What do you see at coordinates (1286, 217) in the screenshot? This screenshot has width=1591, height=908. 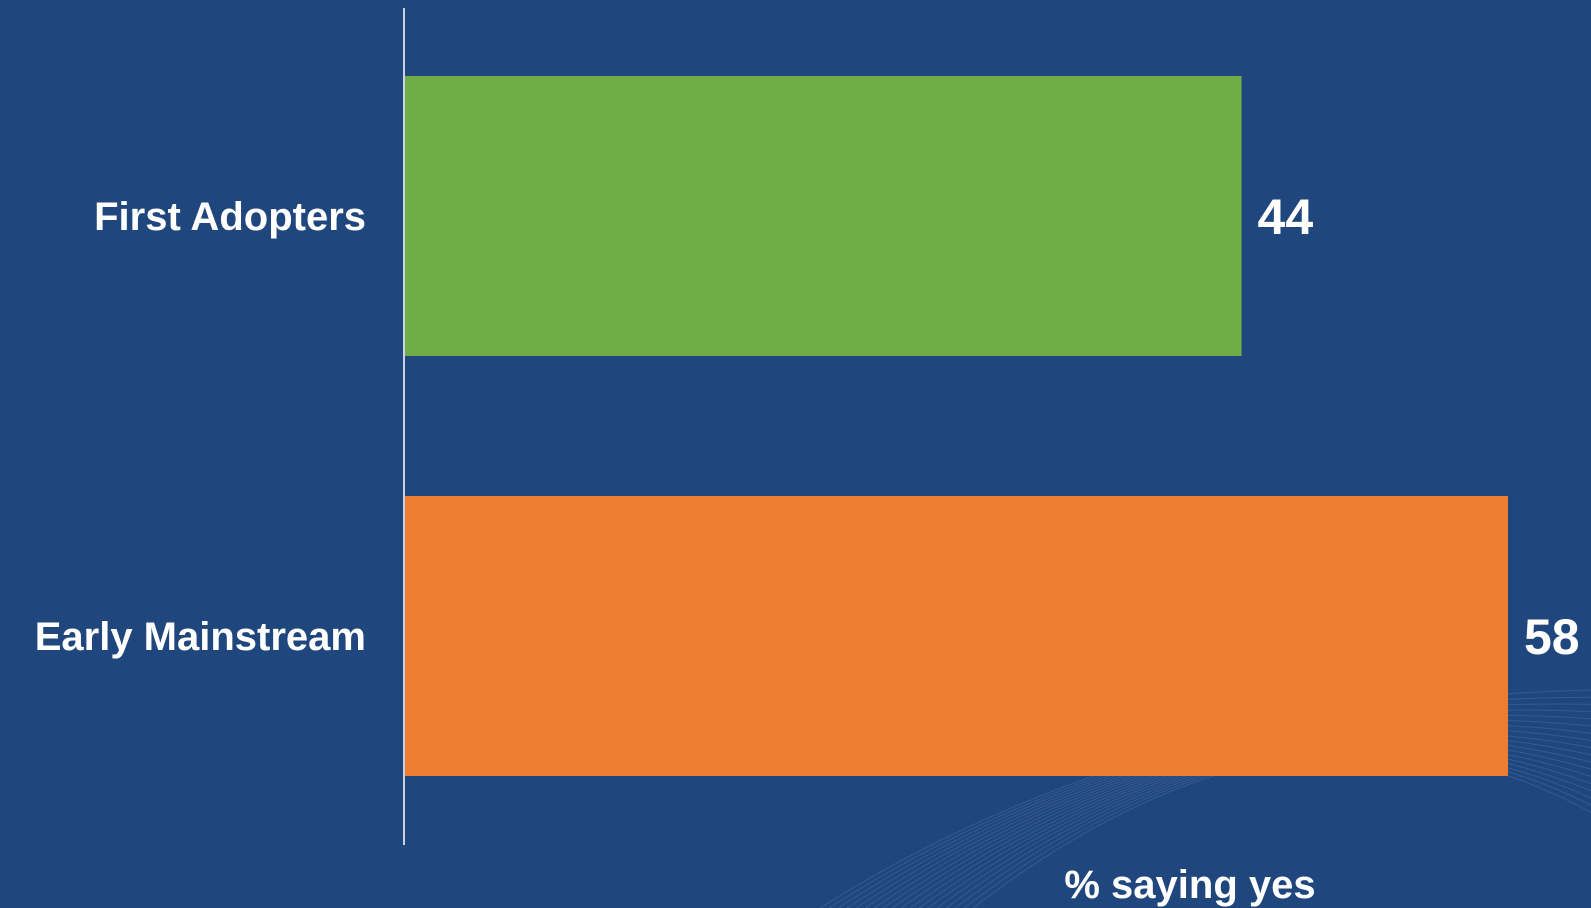 I see `data-label: 44` at bounding box center [1286, 217].